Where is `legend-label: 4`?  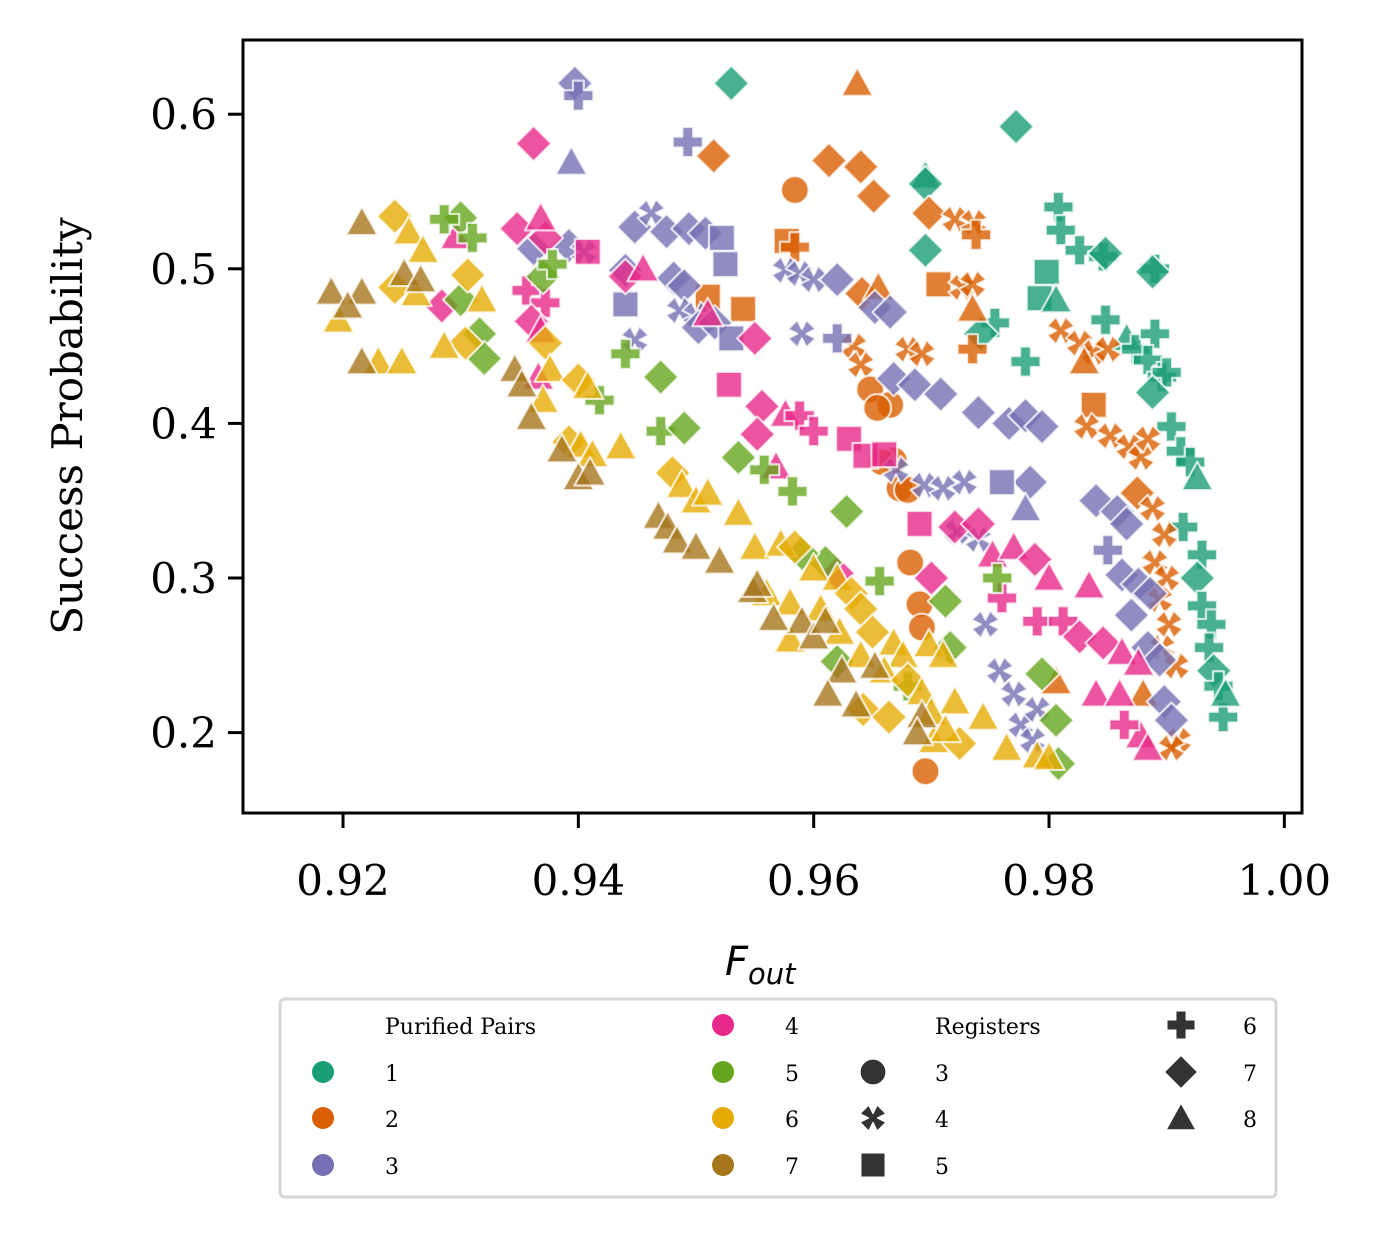 legend-label: 4 is located at coordinates (792, 1027).